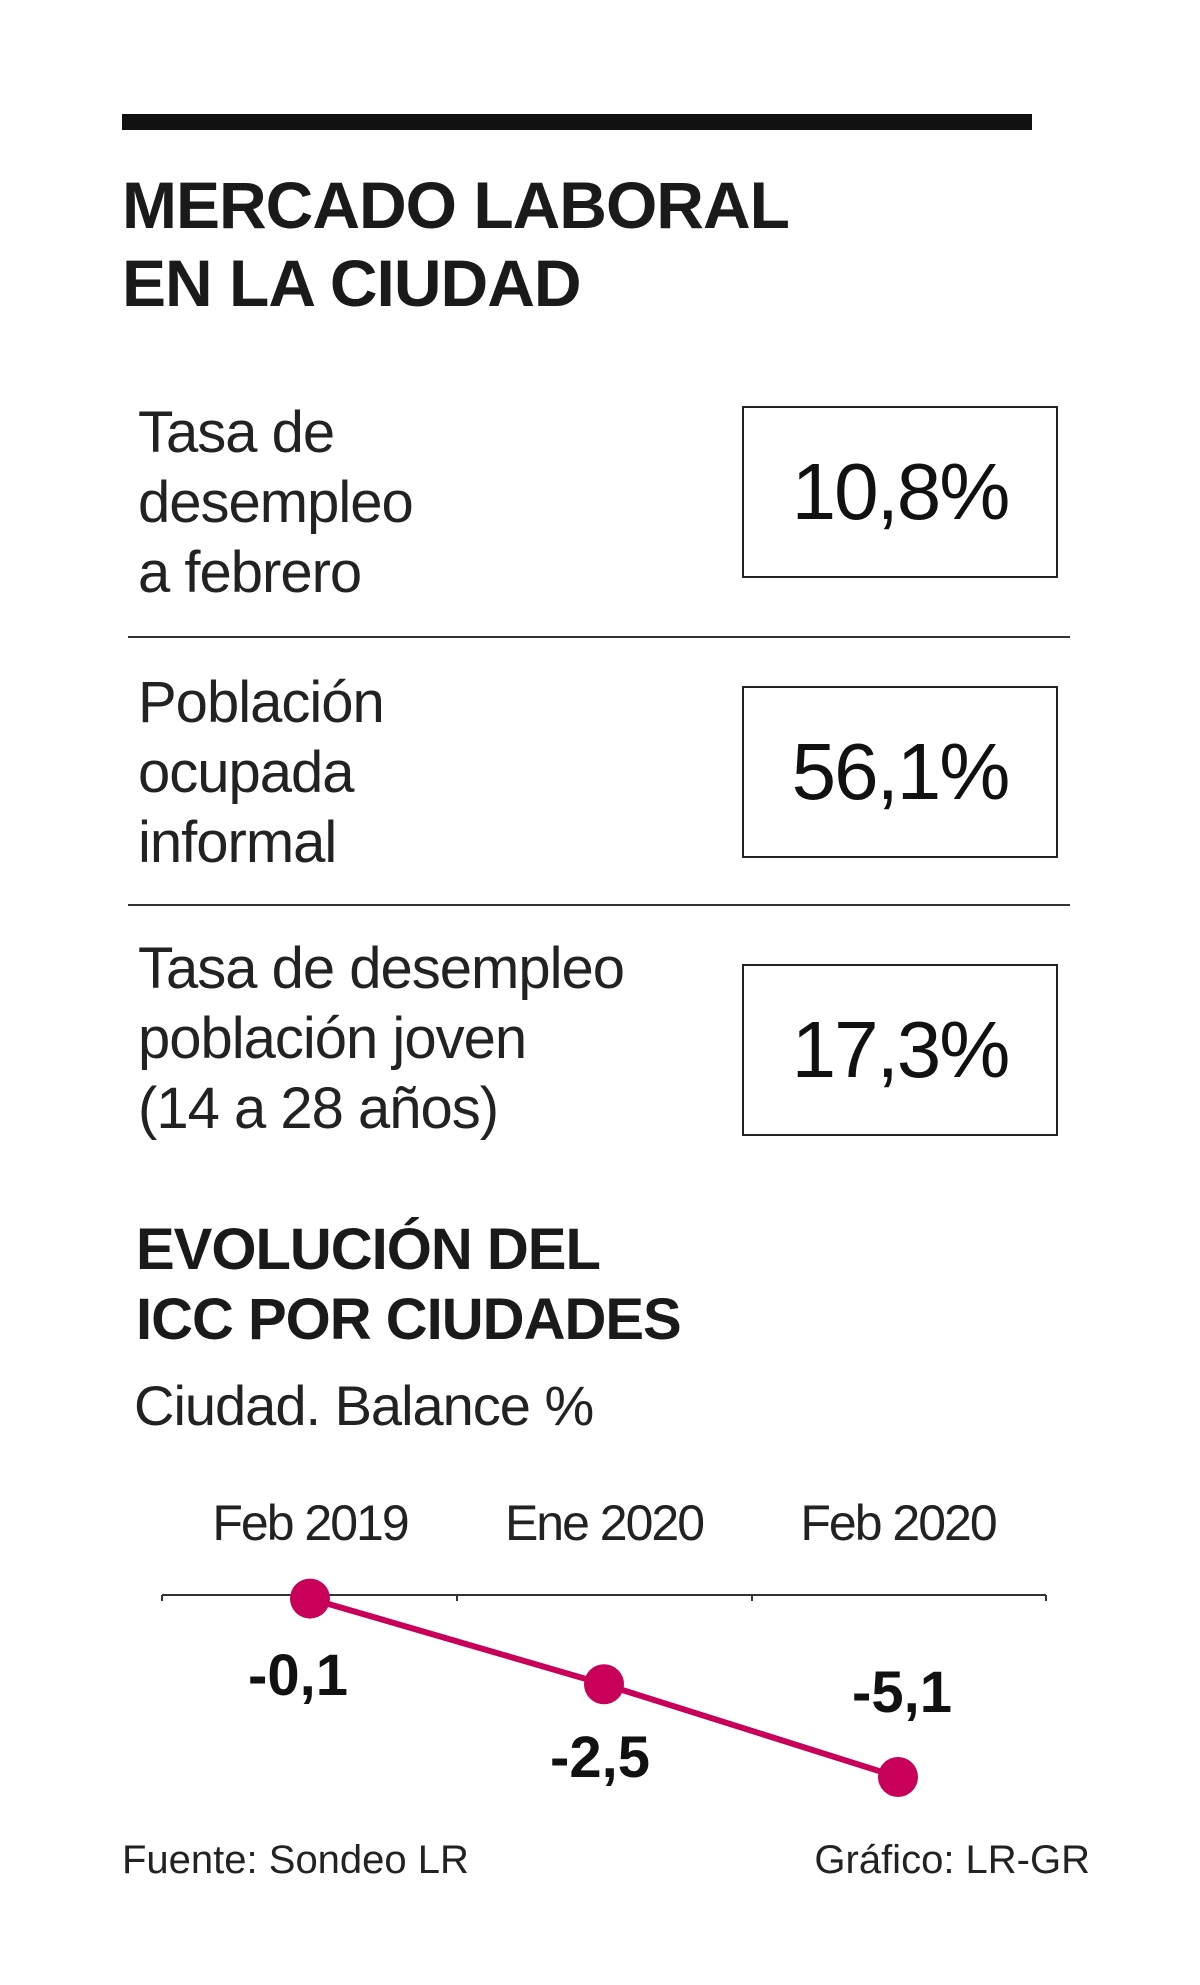  Describe the element at coordinates (902, 1692) in the screenshot. I see `data-label: -5,1` at that location.